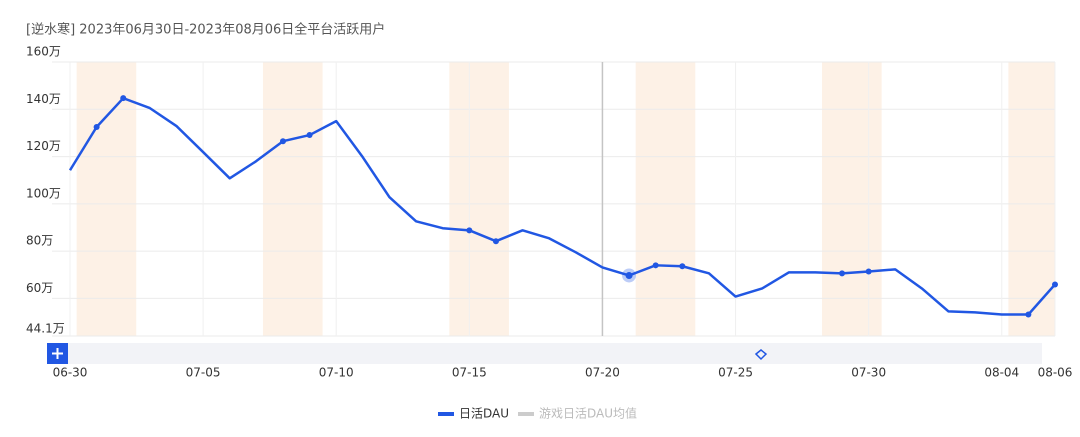 The height and width of the screenshot is (437, 1080). I want to click on y-tick-label: 60万, so click(39, 288).